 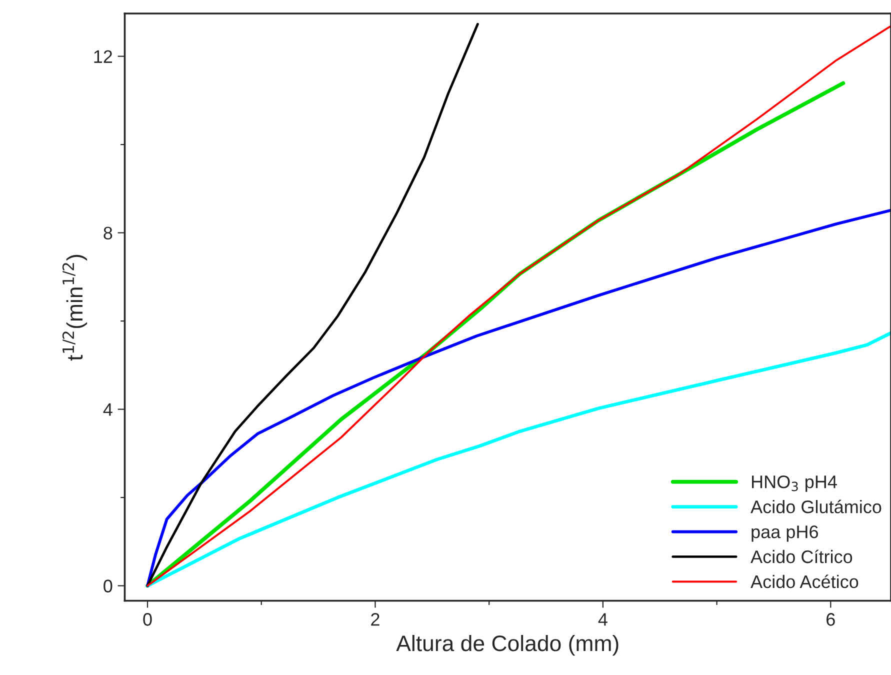 I want to click on x-tick-label: 2, so click(x=375, y=619).